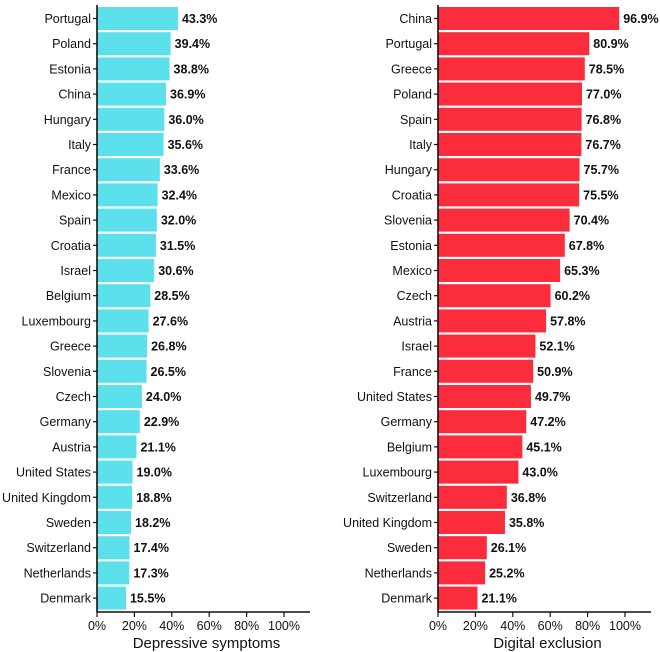  Describe the element at coordinates (171, 626) in the screenshot. I see `x-tick-label: 40%` at that location.